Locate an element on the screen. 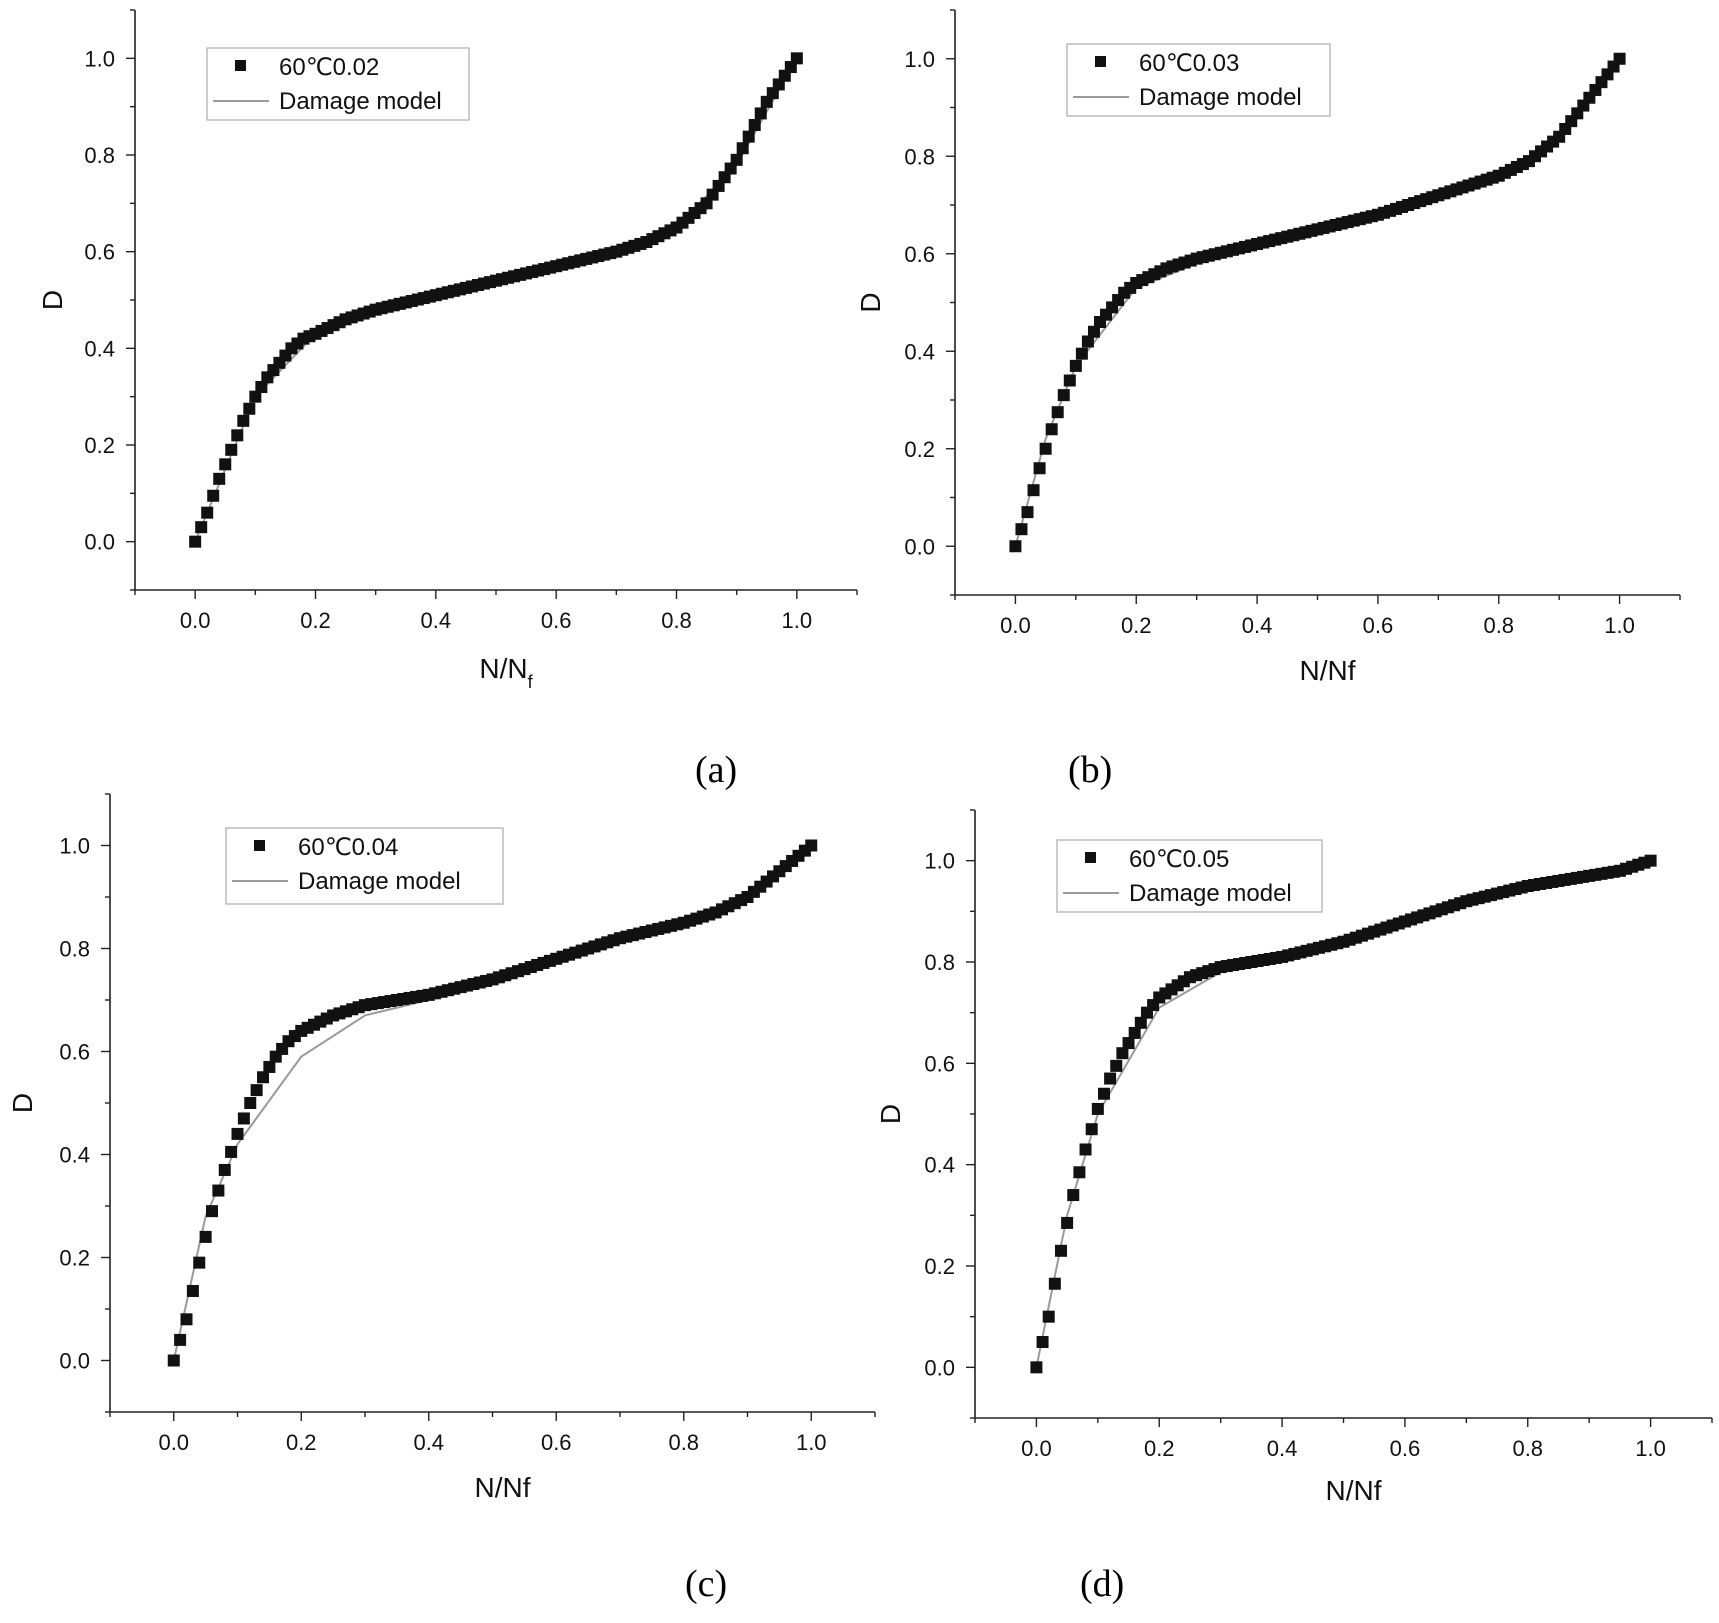 The width and height of the screenshot is (1719, 1623). legend-label-scatter: 60℃0.03 is located at coordinates (1189, 63).